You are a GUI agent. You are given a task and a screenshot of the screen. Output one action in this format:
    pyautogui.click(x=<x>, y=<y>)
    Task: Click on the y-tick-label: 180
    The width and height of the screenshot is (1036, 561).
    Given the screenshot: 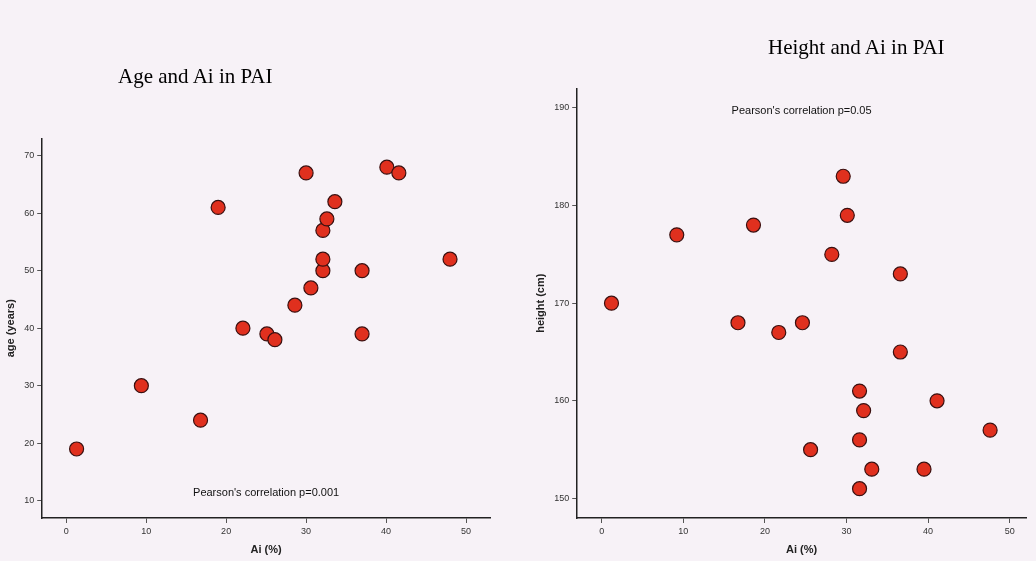 What is the action you would take?
    pyautogui.click(x=562, y=205)
    